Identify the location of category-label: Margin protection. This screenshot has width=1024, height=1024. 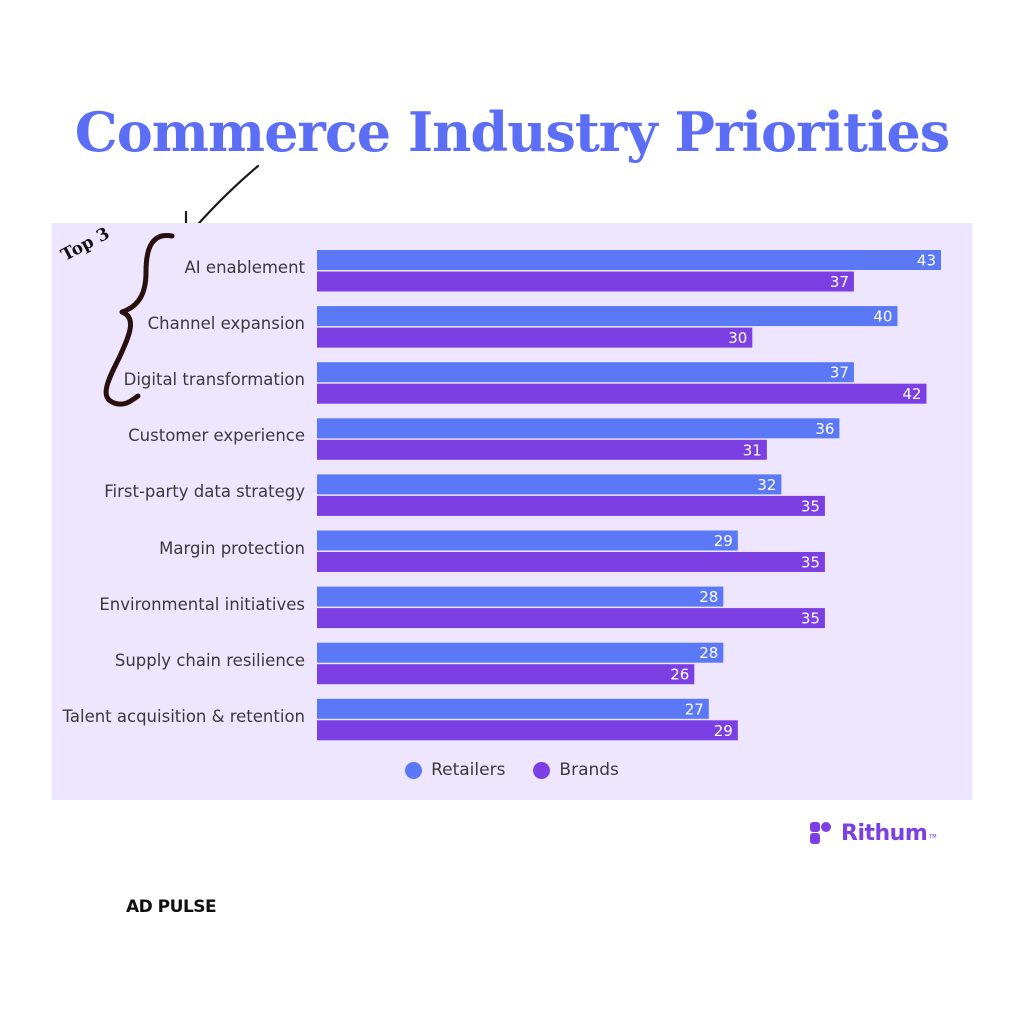
(232, 548).